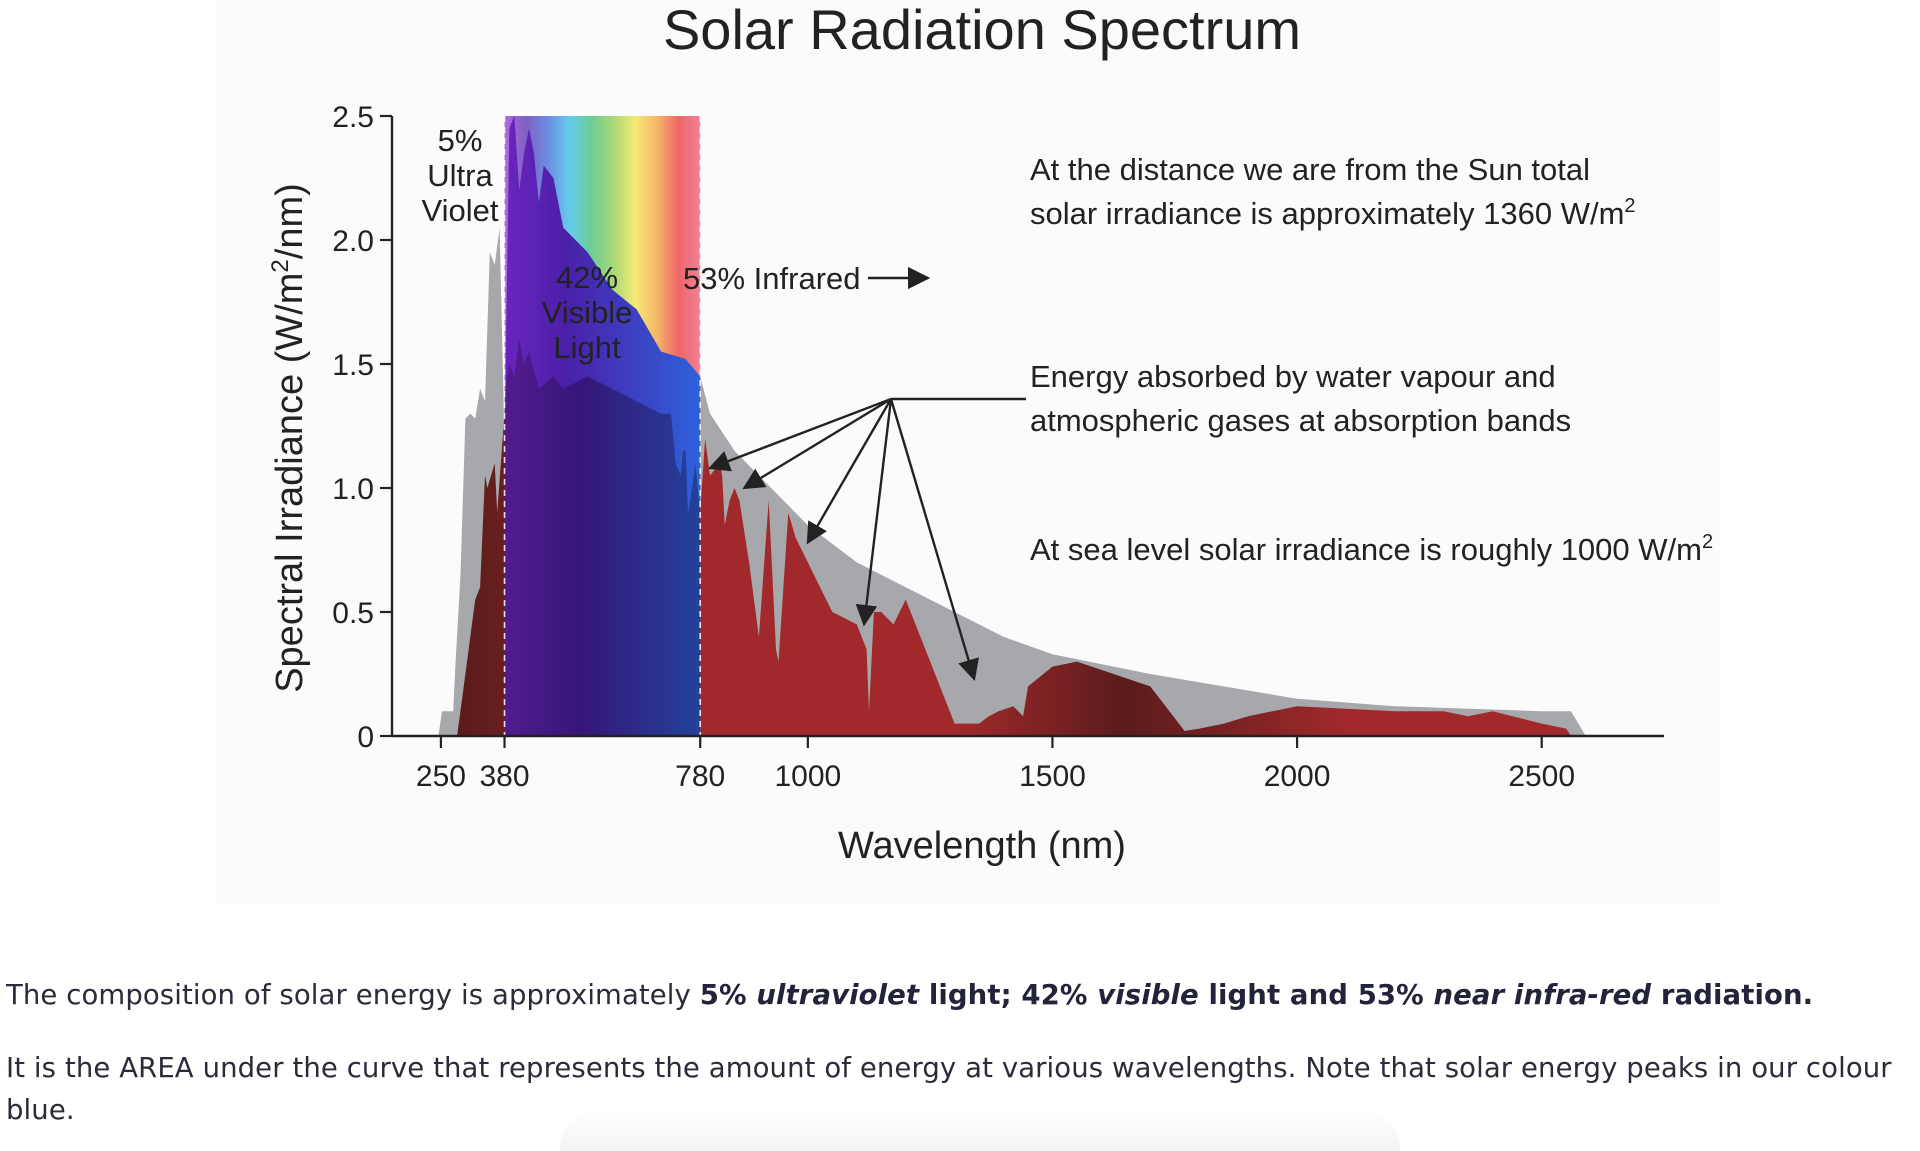 This screenshot has width=1920, height=1151. I want to click on caption-p1-vis-pct: light; 42%, so click(1008, 995).